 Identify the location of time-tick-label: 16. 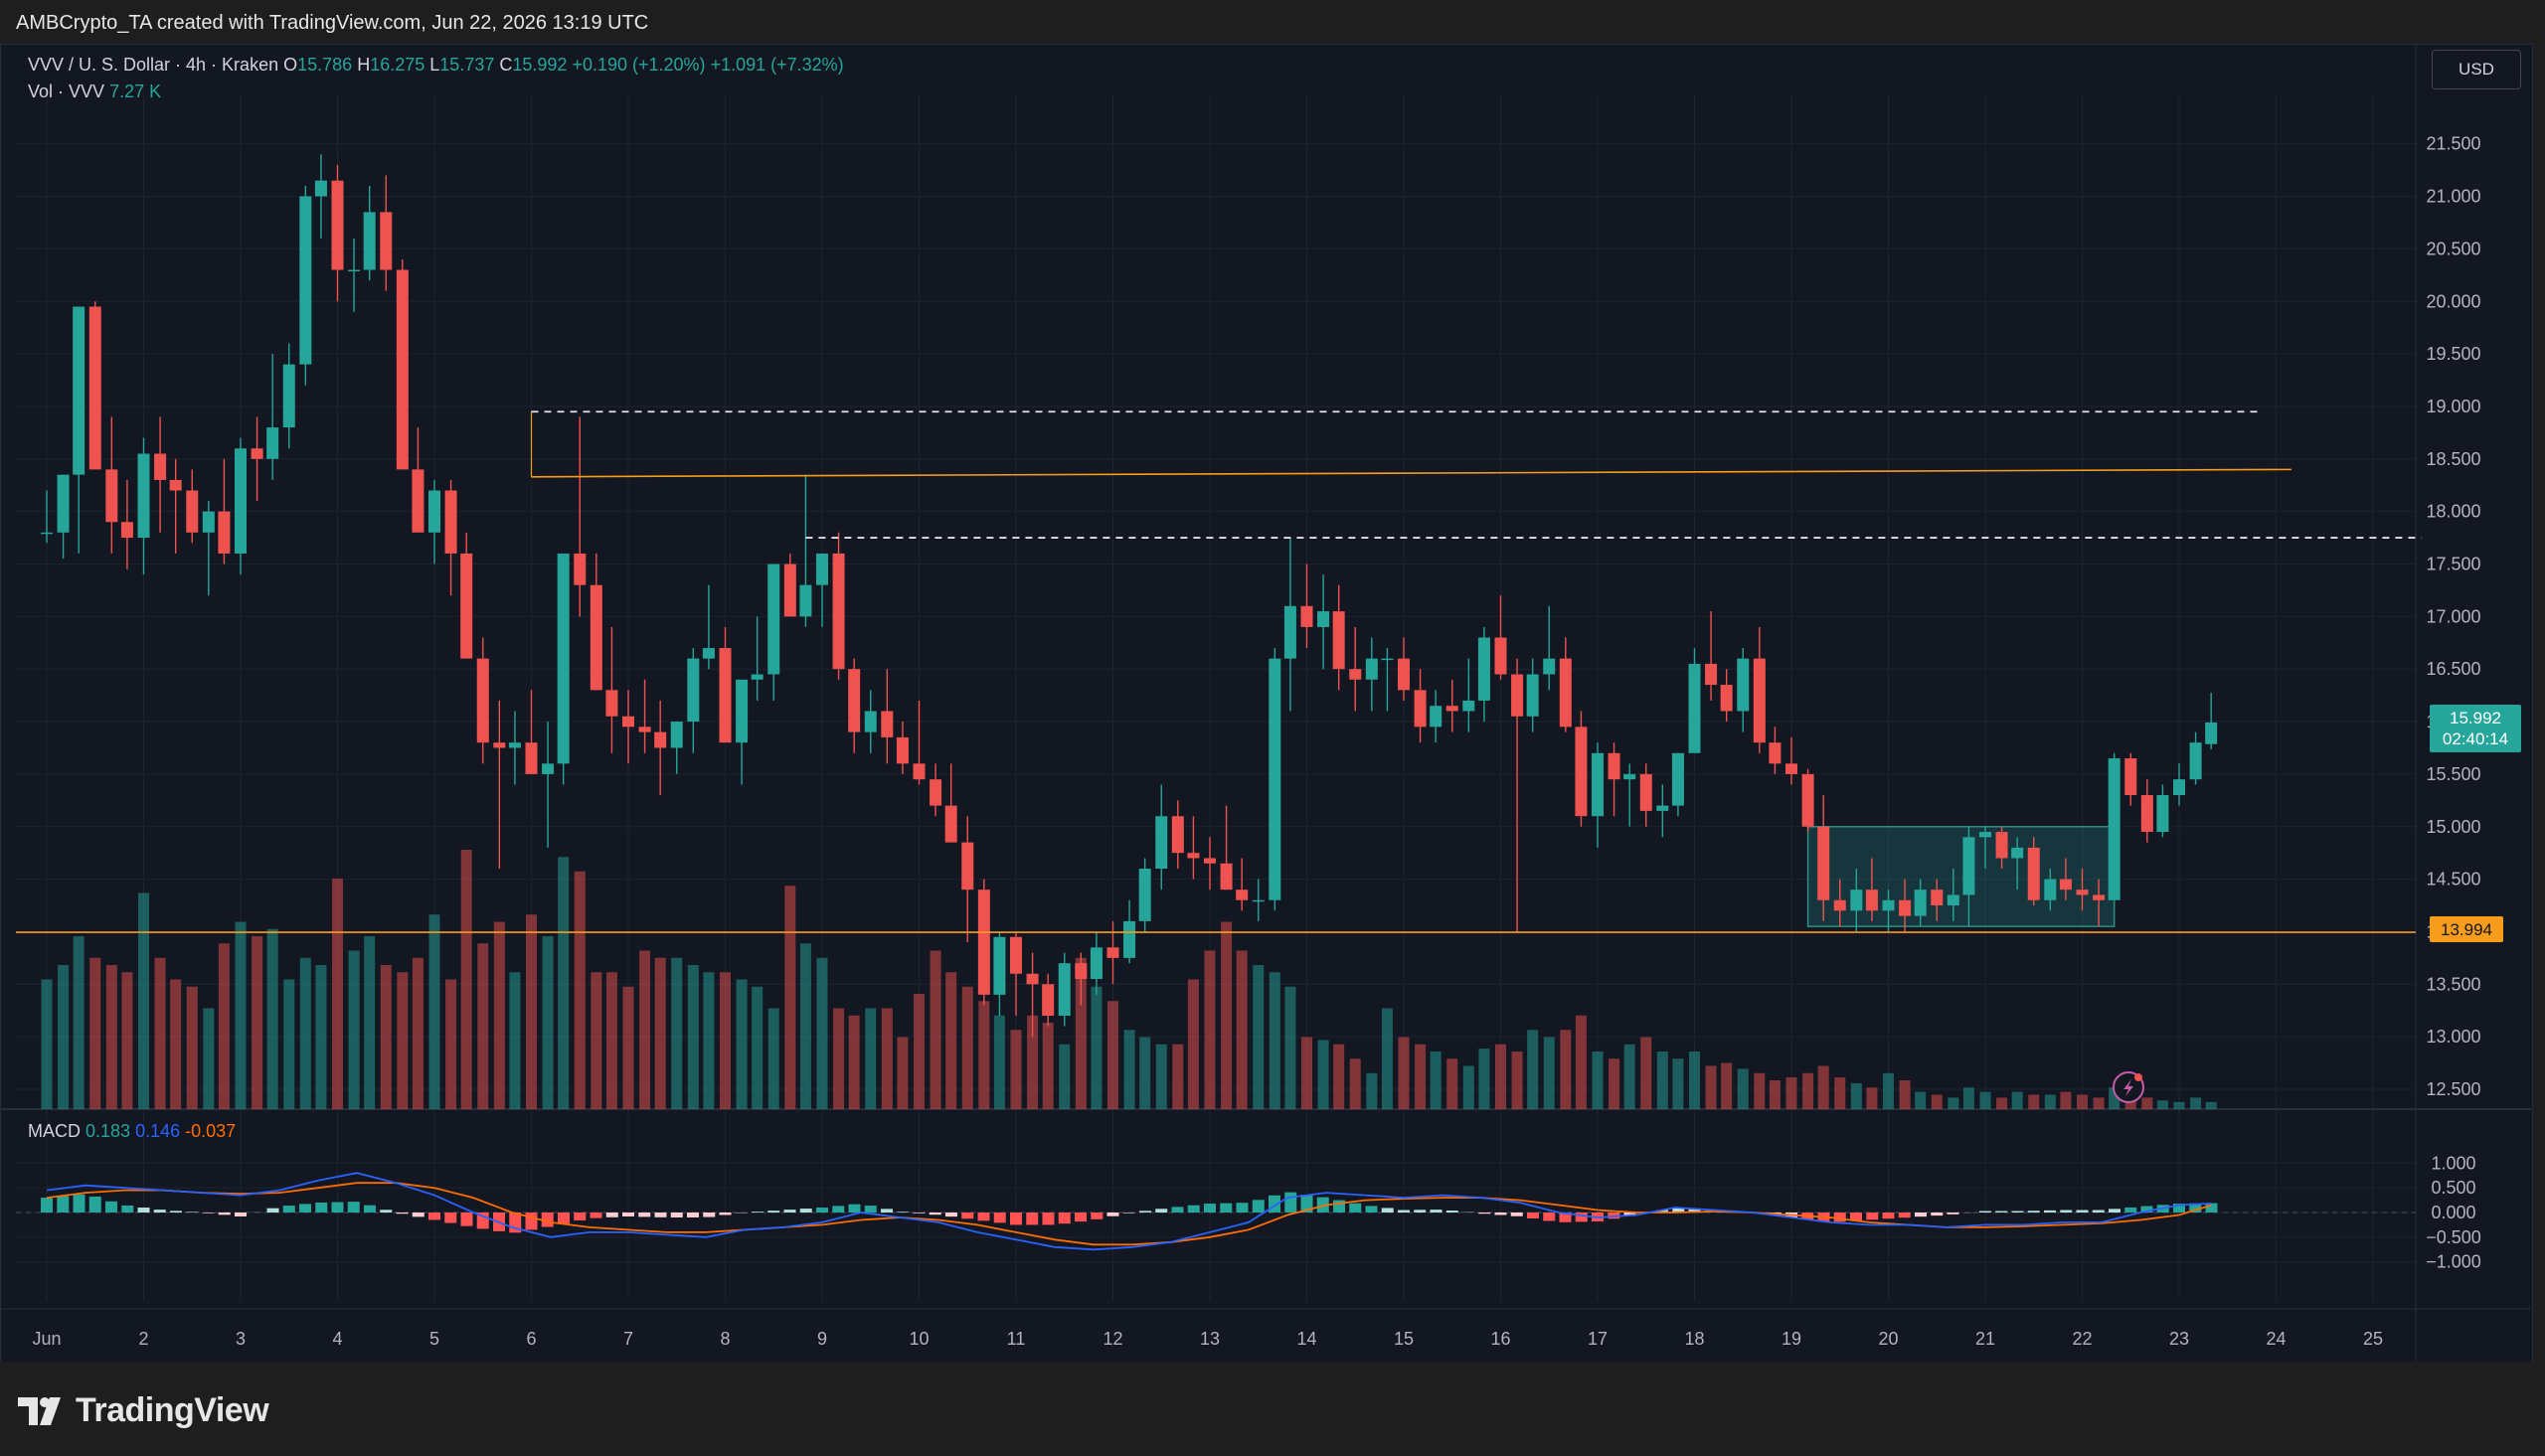
(1500, 1339).